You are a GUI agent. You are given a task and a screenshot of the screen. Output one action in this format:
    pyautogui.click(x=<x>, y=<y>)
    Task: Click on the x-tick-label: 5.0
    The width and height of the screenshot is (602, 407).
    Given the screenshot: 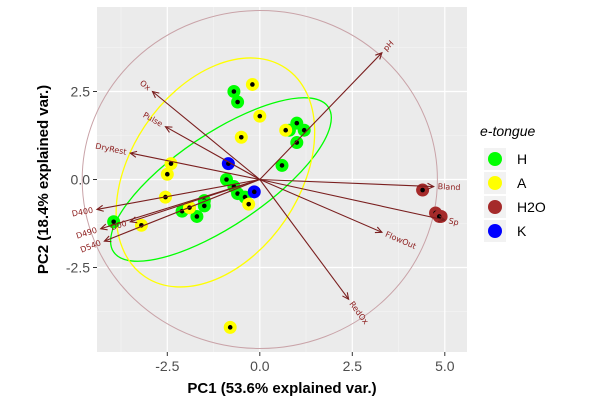 What is the action you would take?
    pyautogui.click(x=445, y=366)
    